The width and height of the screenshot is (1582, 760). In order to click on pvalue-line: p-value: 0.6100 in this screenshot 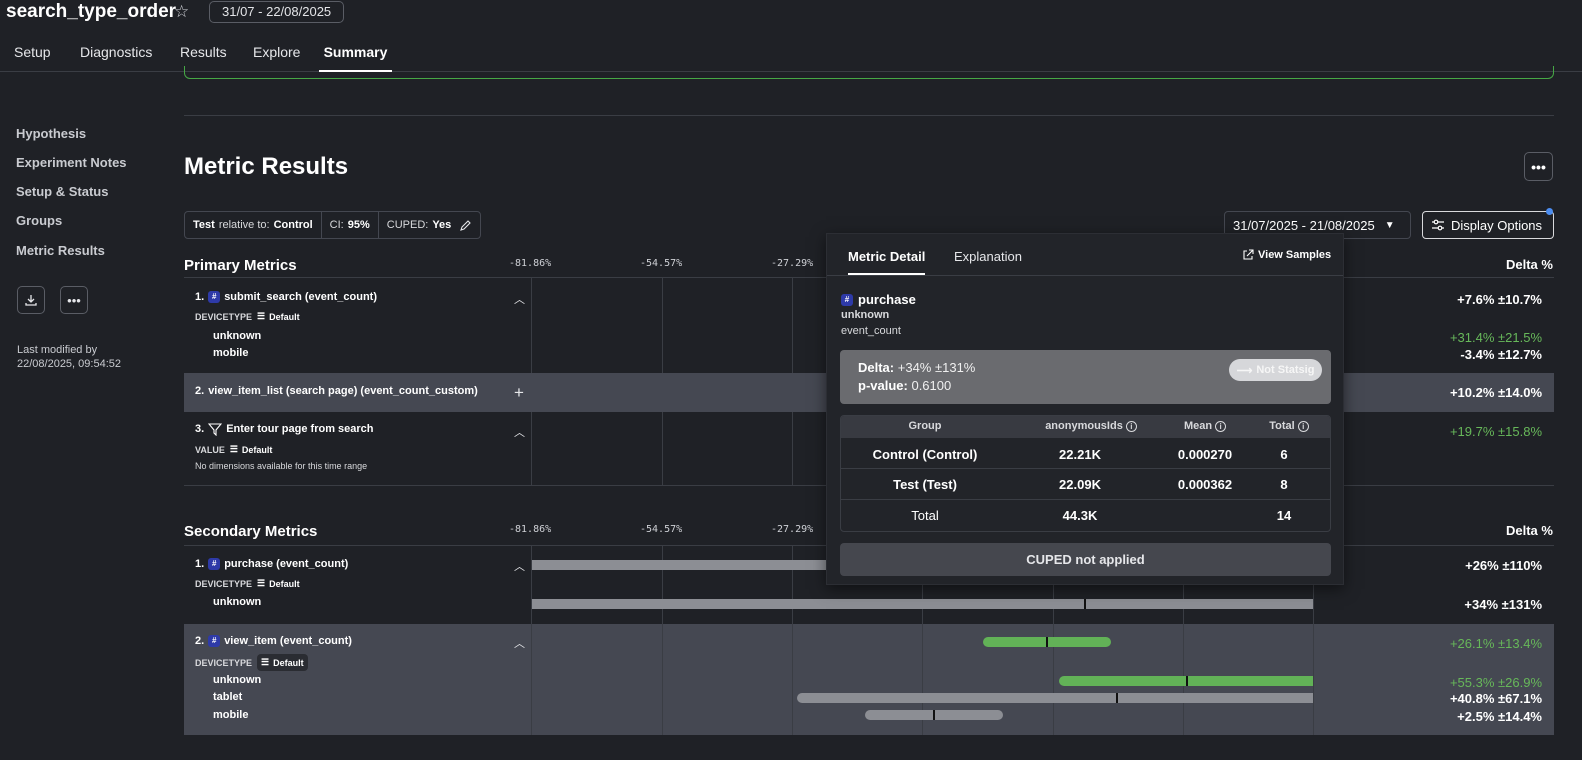, I will do `click(904, 385)`.